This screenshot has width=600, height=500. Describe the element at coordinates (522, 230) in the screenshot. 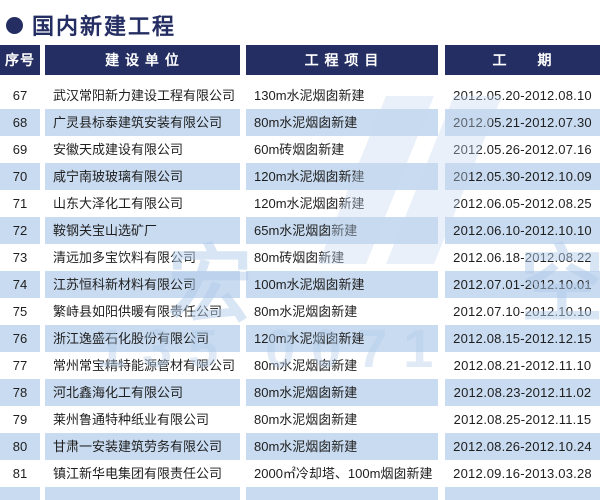

I see `cell-period: 2012.06.10-2012.10.10` at that location.